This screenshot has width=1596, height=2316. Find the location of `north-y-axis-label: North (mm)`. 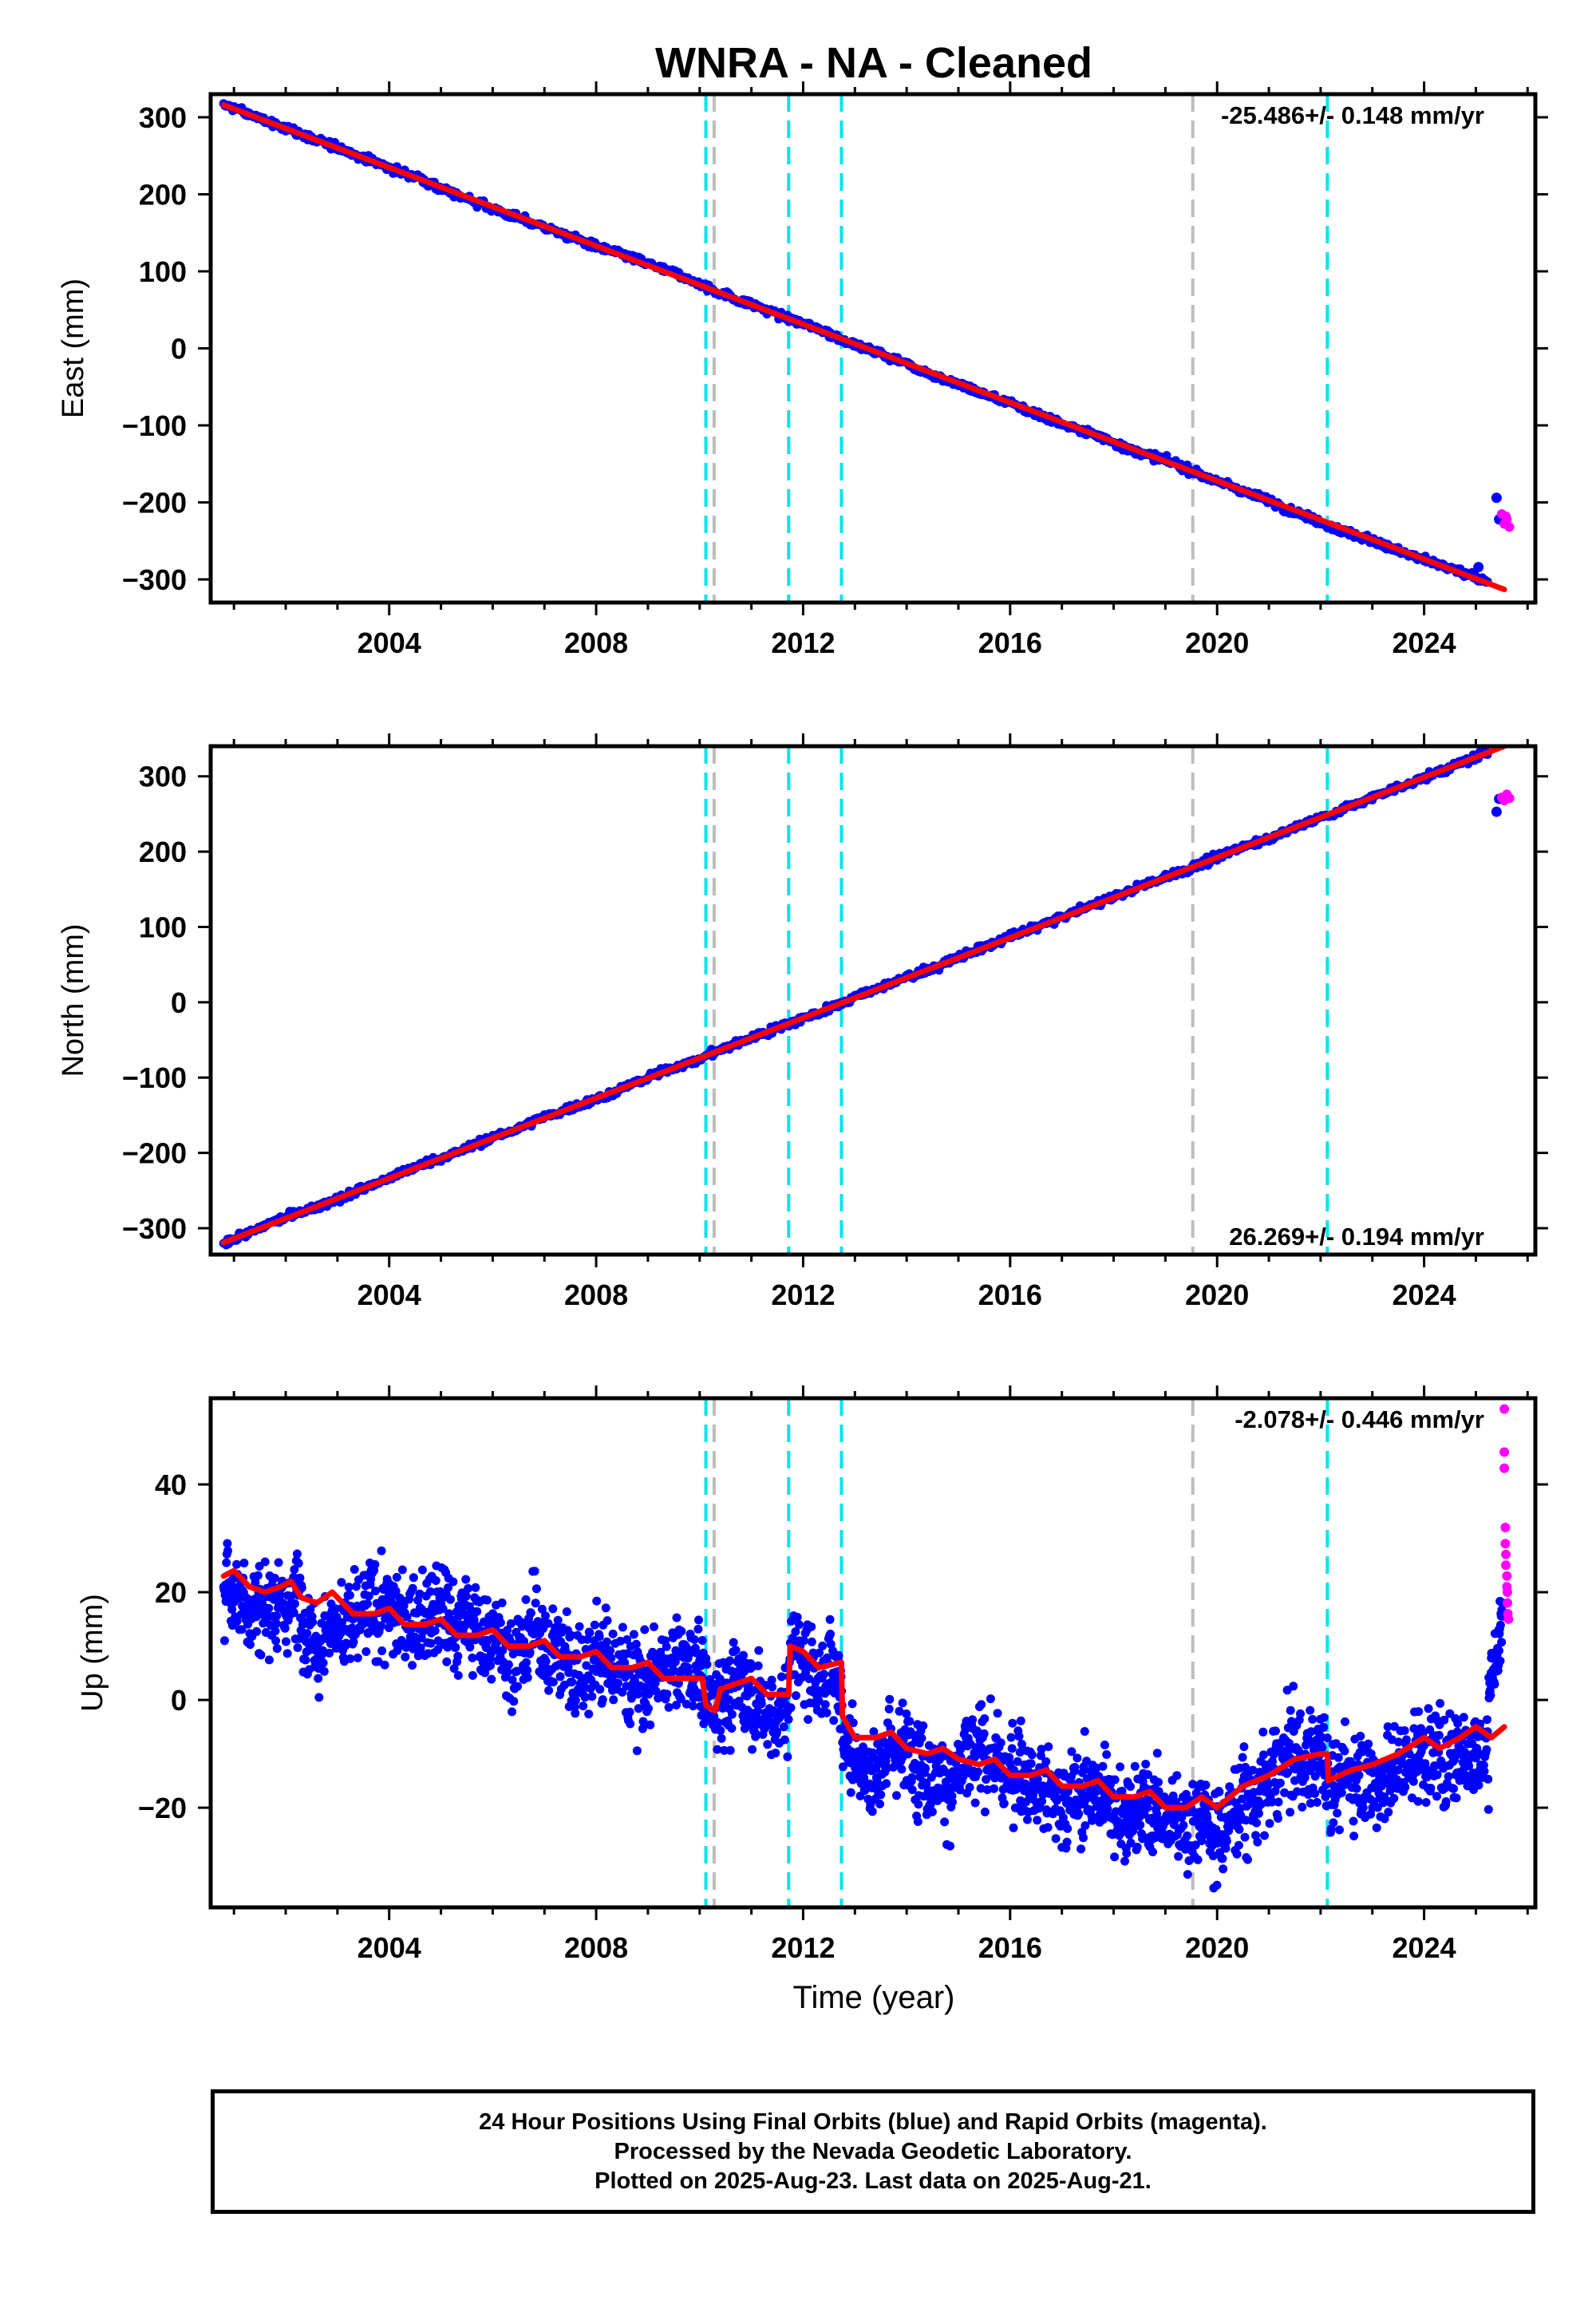

north-y-axis-label: North (mm) is located at coordinates (73, 1000).